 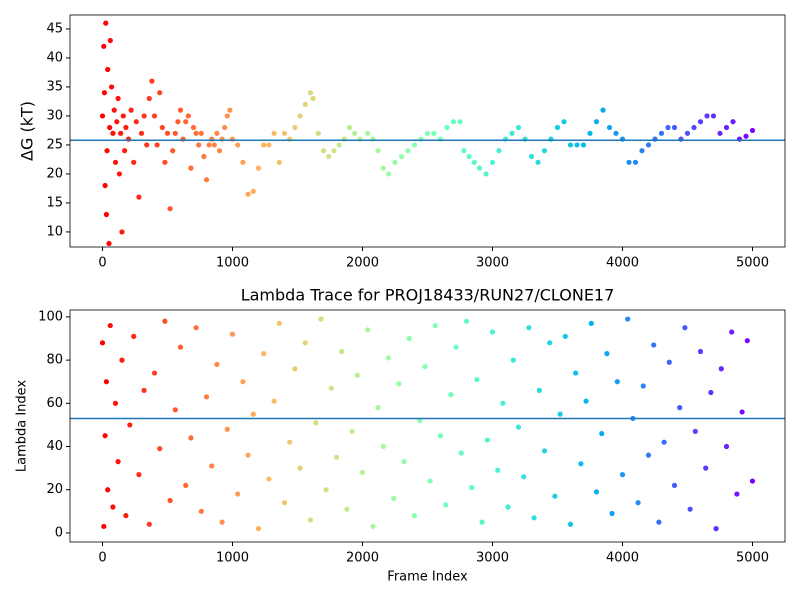 What do you see at coordinates (54, 489) in the screenshot?
I see `y-tick-label: 20` at bounding box center [54, 489].